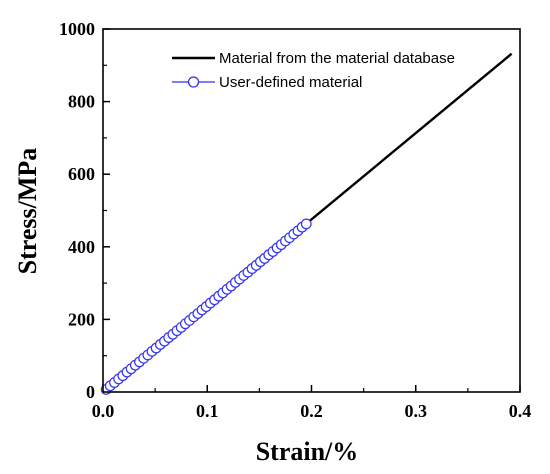 The width and height of the screenshot is (550, 474). I want to click on x-tick-label: 0.4, so click(520, 411).